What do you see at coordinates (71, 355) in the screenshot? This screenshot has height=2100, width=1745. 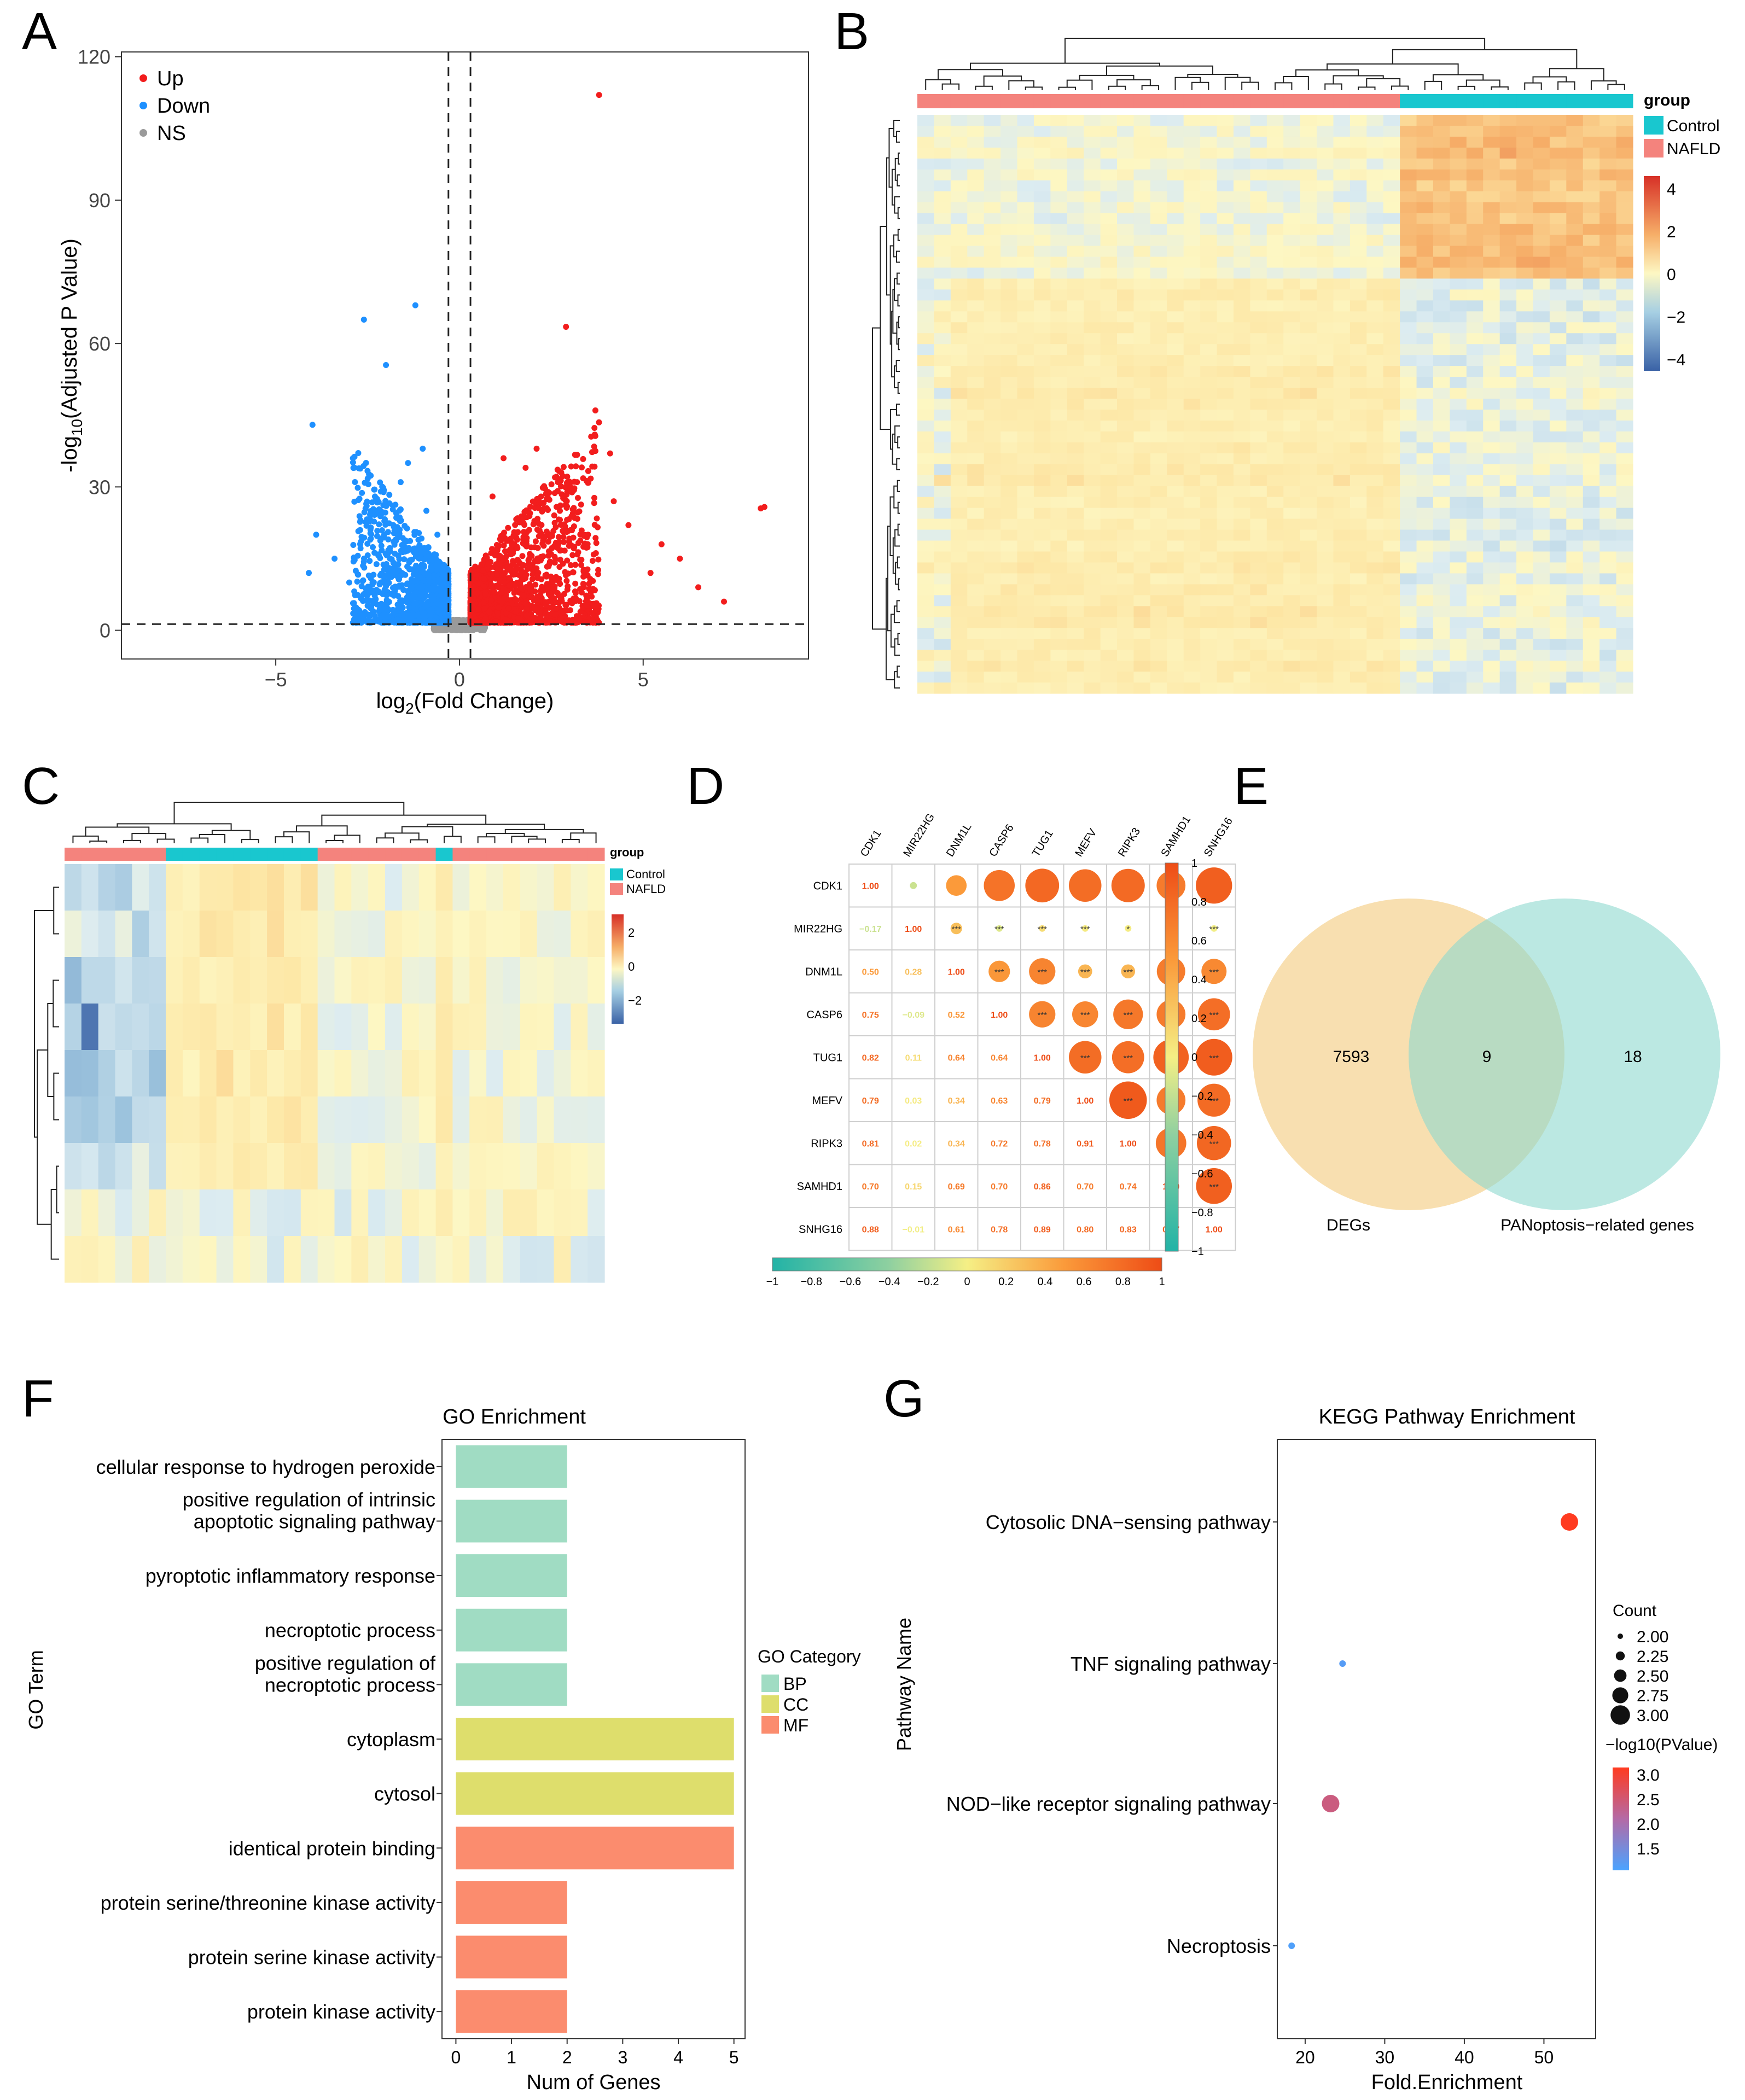 I see `y-axis-title: -log10(Adjusted P Value)` at bounding box center [71, 355].